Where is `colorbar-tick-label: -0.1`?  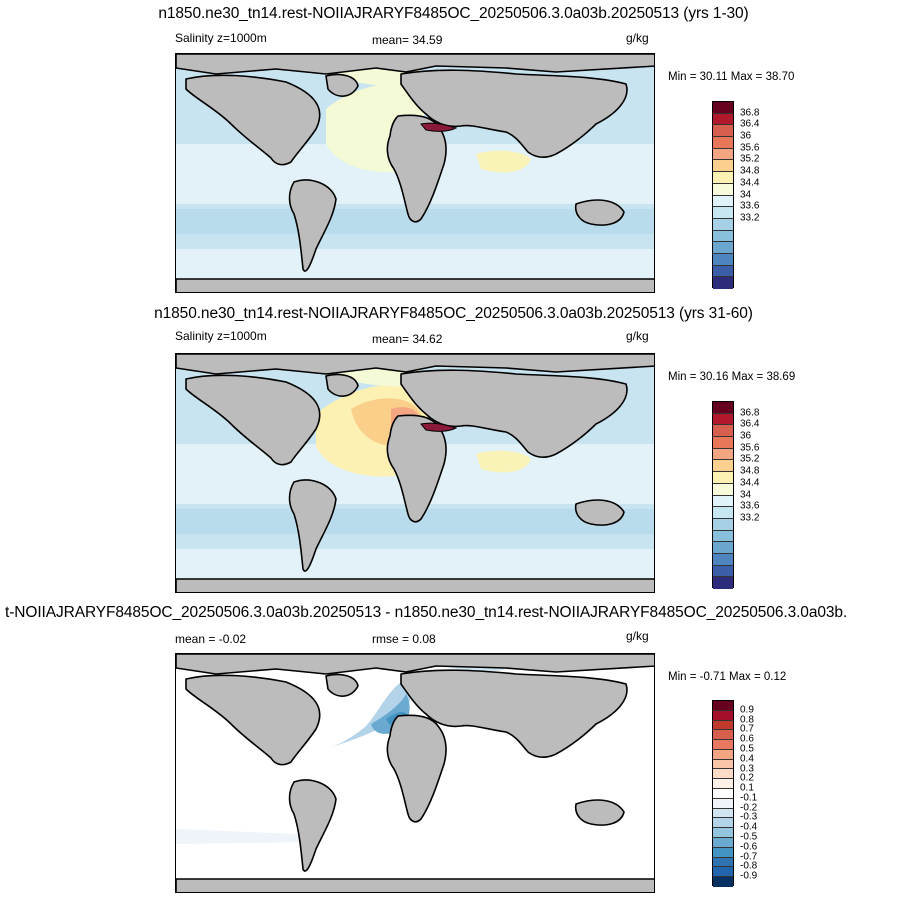 colorbar-tick-label: -0.1 is located at coordinates (749, 798).